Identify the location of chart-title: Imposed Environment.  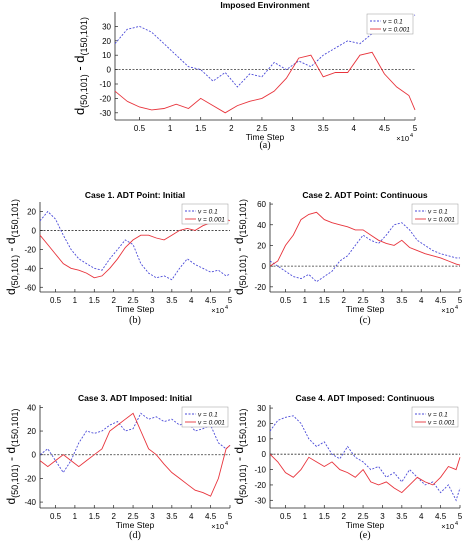
(264, 5).